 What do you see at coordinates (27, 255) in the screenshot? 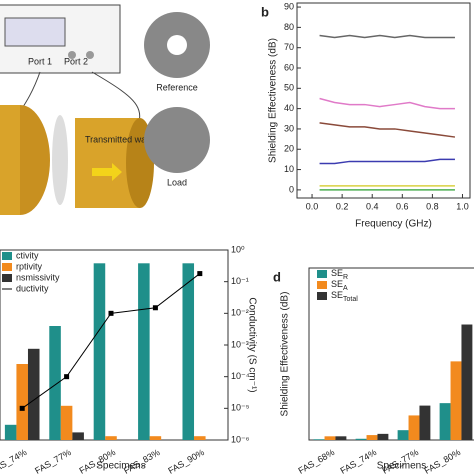
I see `legend-label: ctivity` at bounding box center [27, 255].